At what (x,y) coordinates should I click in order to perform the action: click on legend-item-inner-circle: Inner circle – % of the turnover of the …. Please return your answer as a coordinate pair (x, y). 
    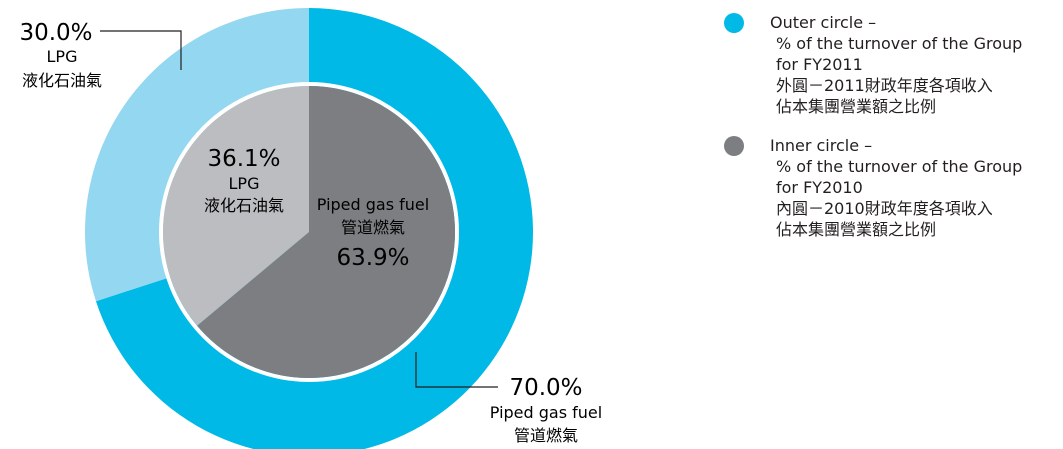
    Looking at the image, I should click on (893, 187).